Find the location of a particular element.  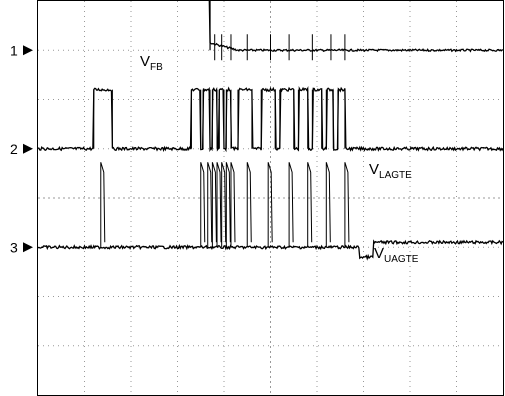

series-label-vlagte: VLAGTE is located at coordinates (390, 171).